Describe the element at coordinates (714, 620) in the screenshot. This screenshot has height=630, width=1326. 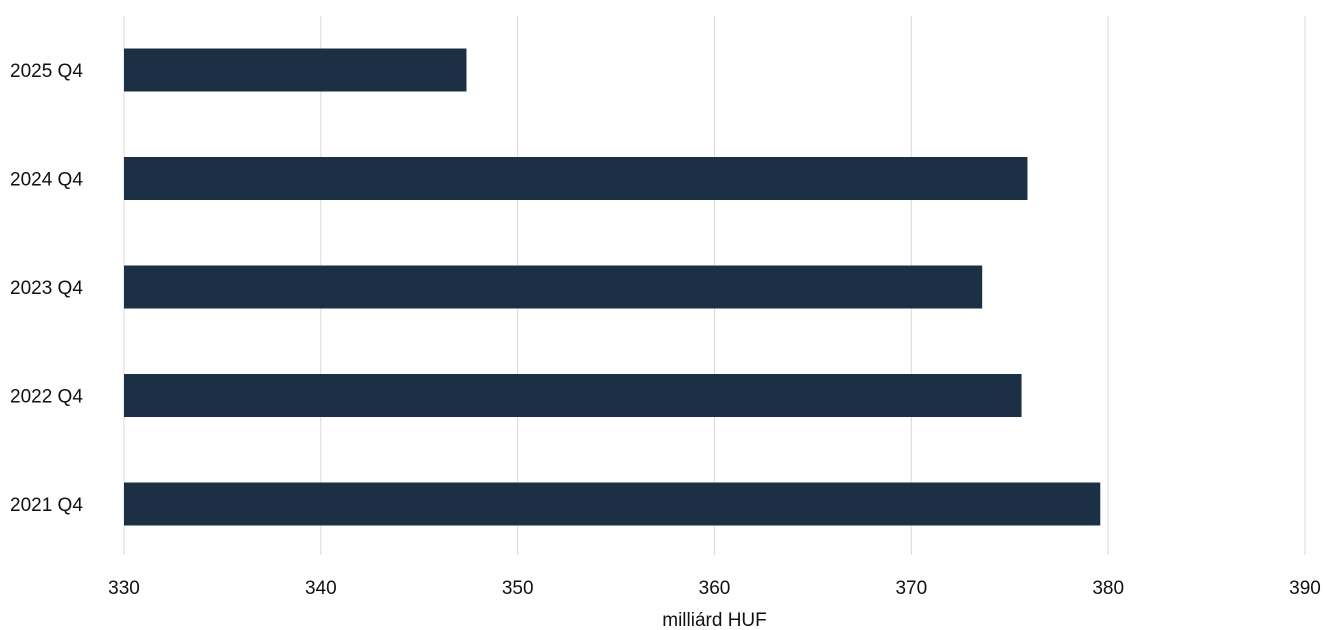
I see `x-axis-title: milliárd HUF` at that location.